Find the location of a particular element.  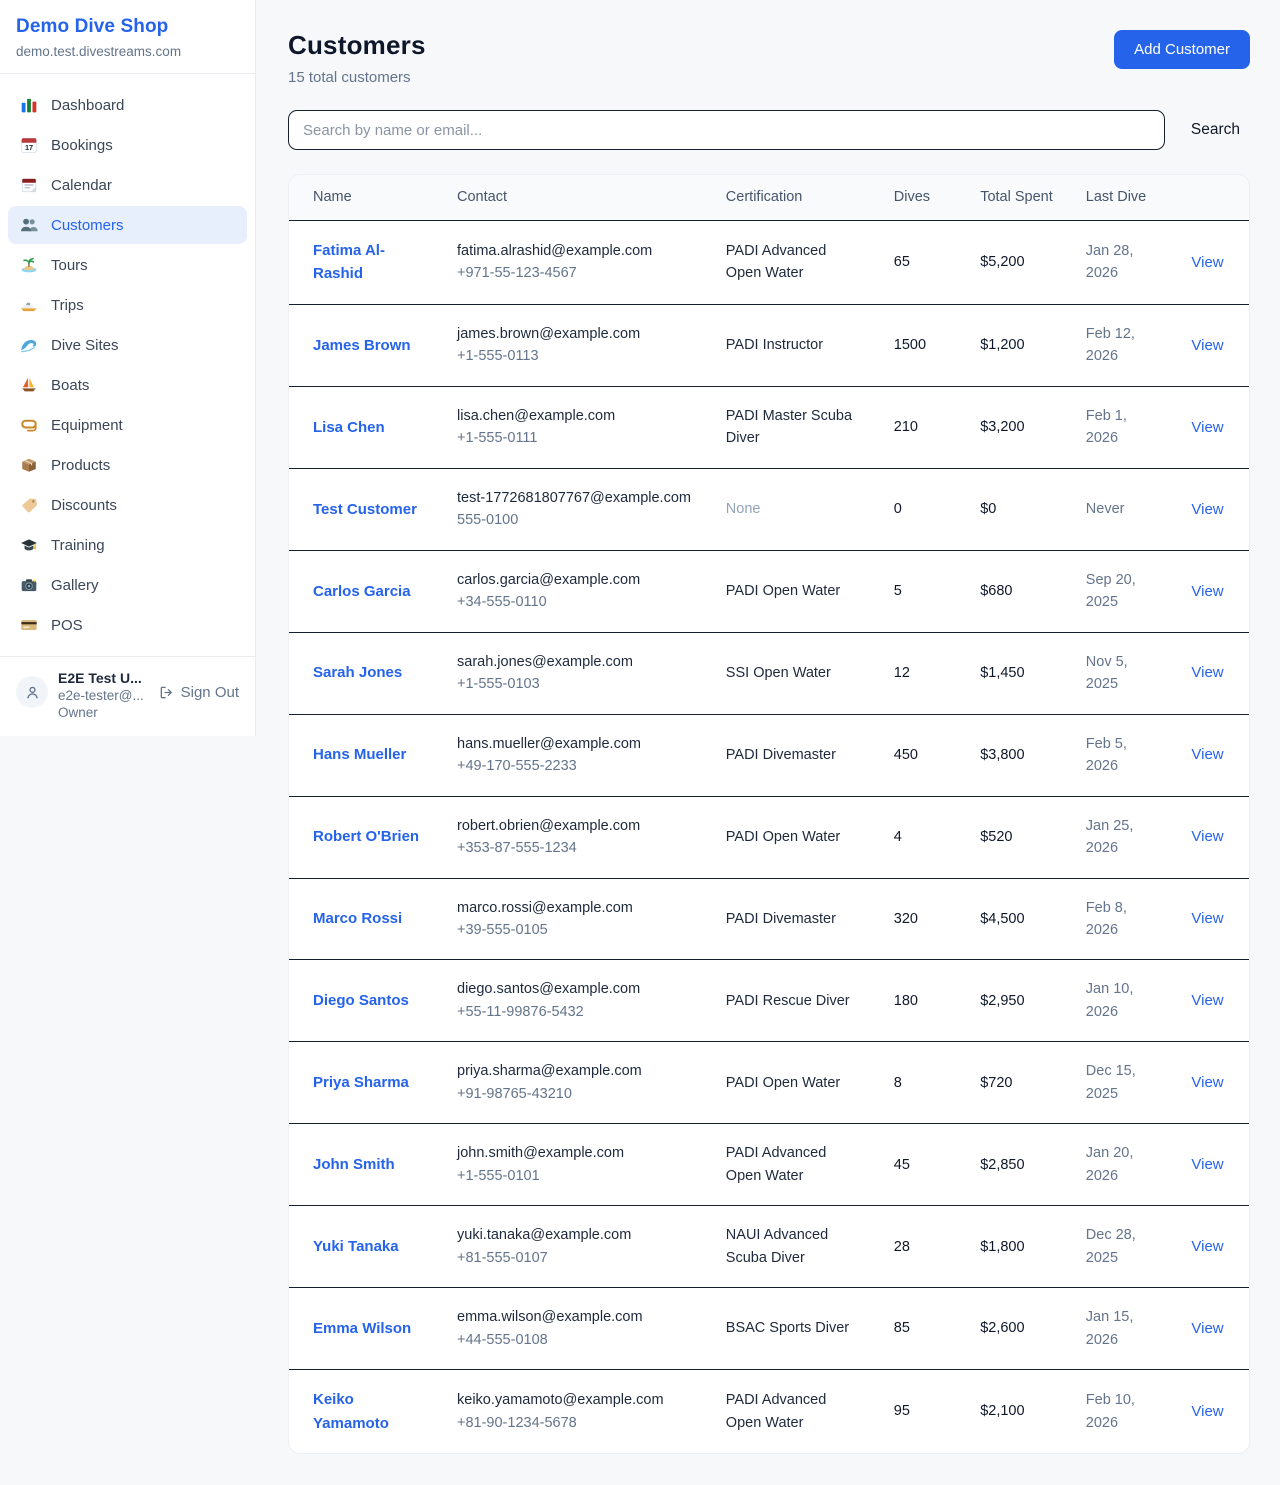

customer-name-link: Lisa Chen is located at coordinates (349, 427).